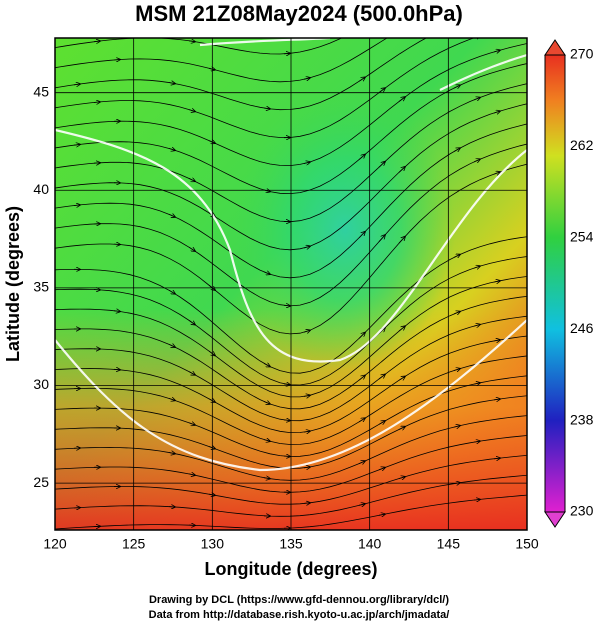  I want to click on colorbar-tick-label: 230, so click(582, 511).